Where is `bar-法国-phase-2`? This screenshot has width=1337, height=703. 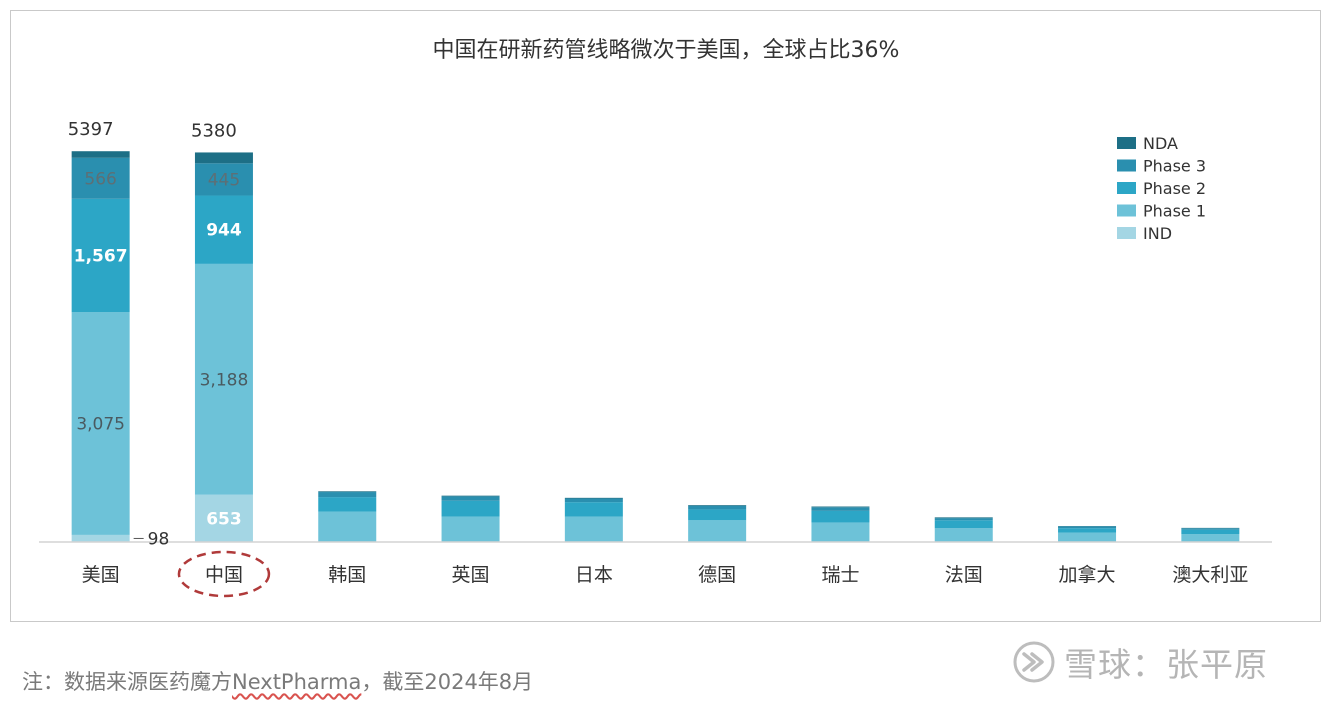 bar-法国-phase-2 is located at coordinates (963, 524).